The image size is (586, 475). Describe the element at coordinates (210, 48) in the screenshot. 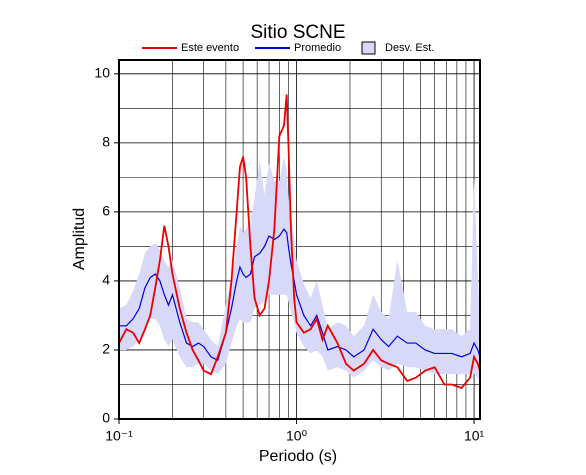

I see `legend-label: Este evento` at that location.